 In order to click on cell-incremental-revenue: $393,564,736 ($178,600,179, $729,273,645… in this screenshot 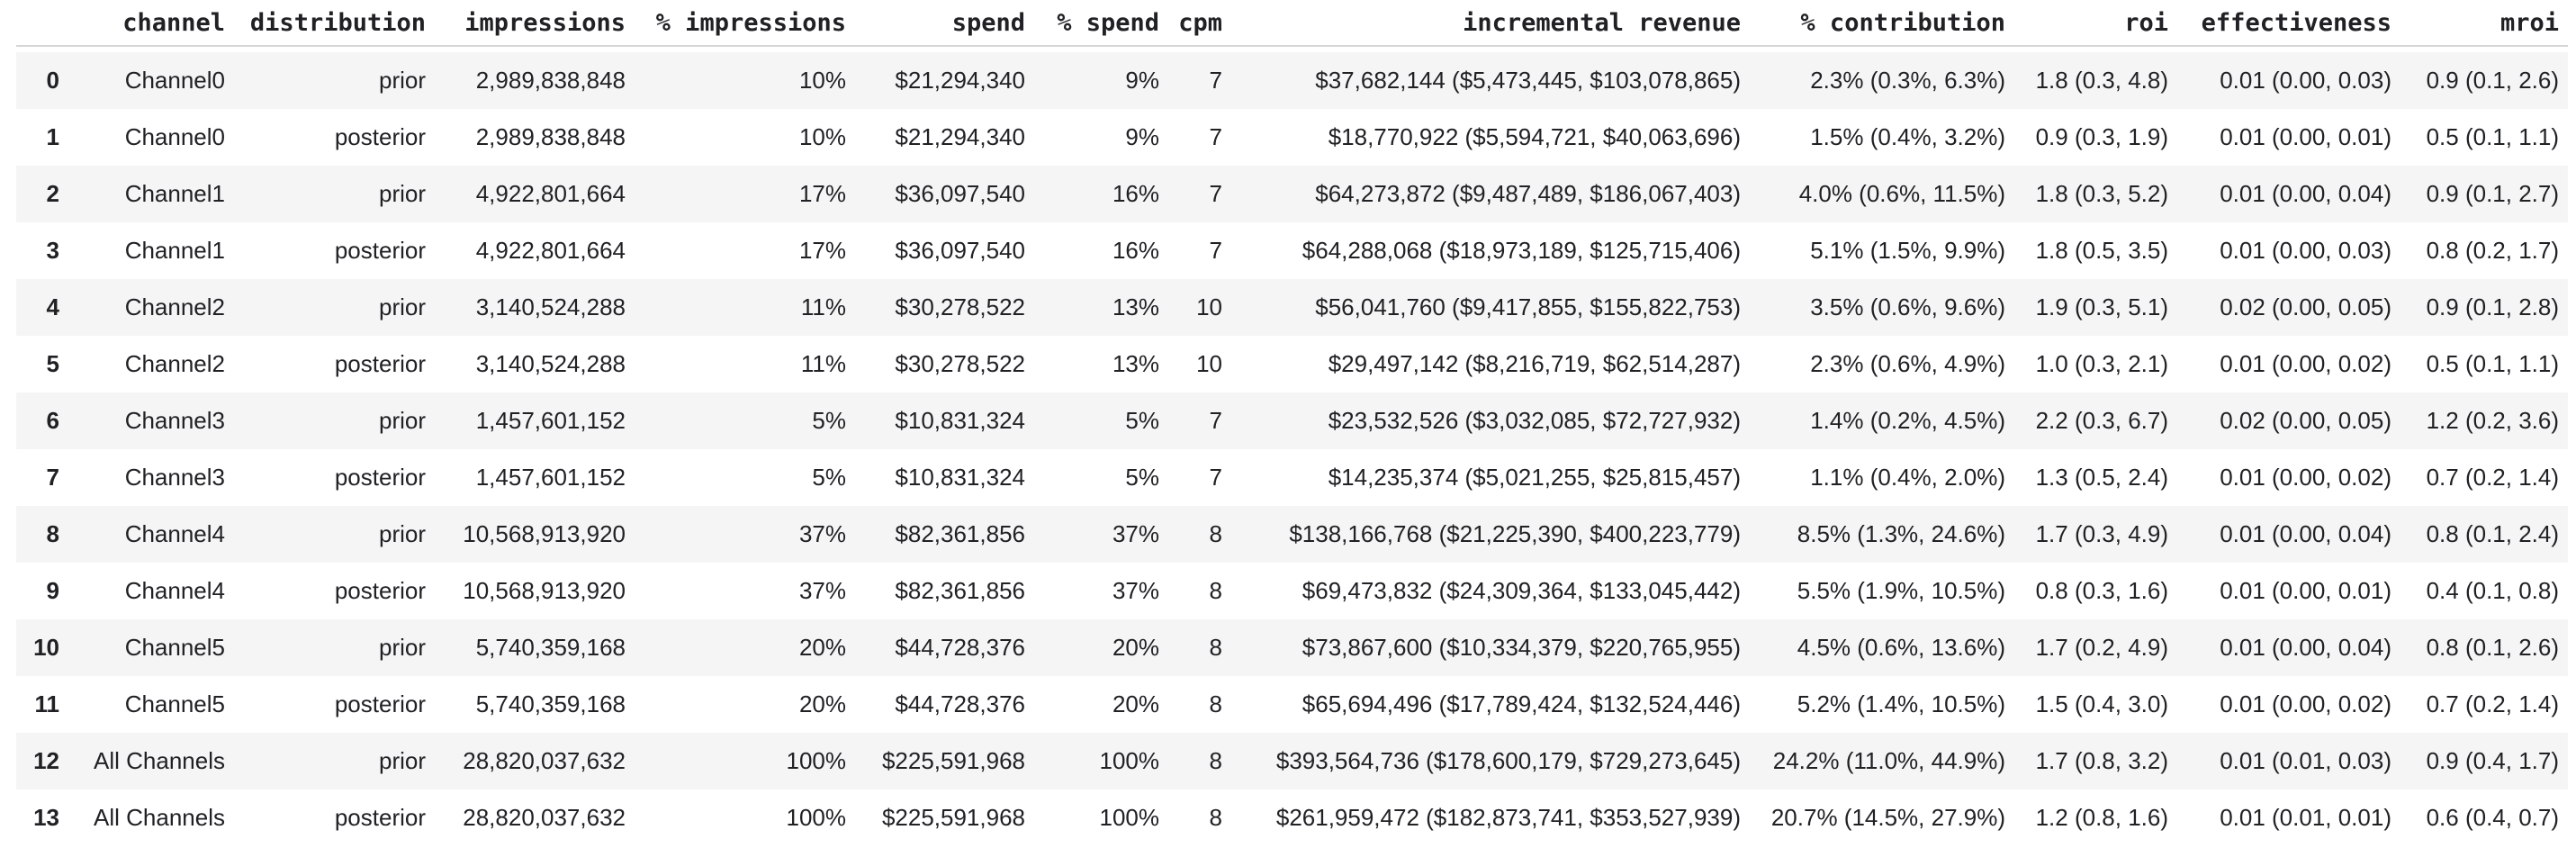, I will do `click(1508, 760)`.